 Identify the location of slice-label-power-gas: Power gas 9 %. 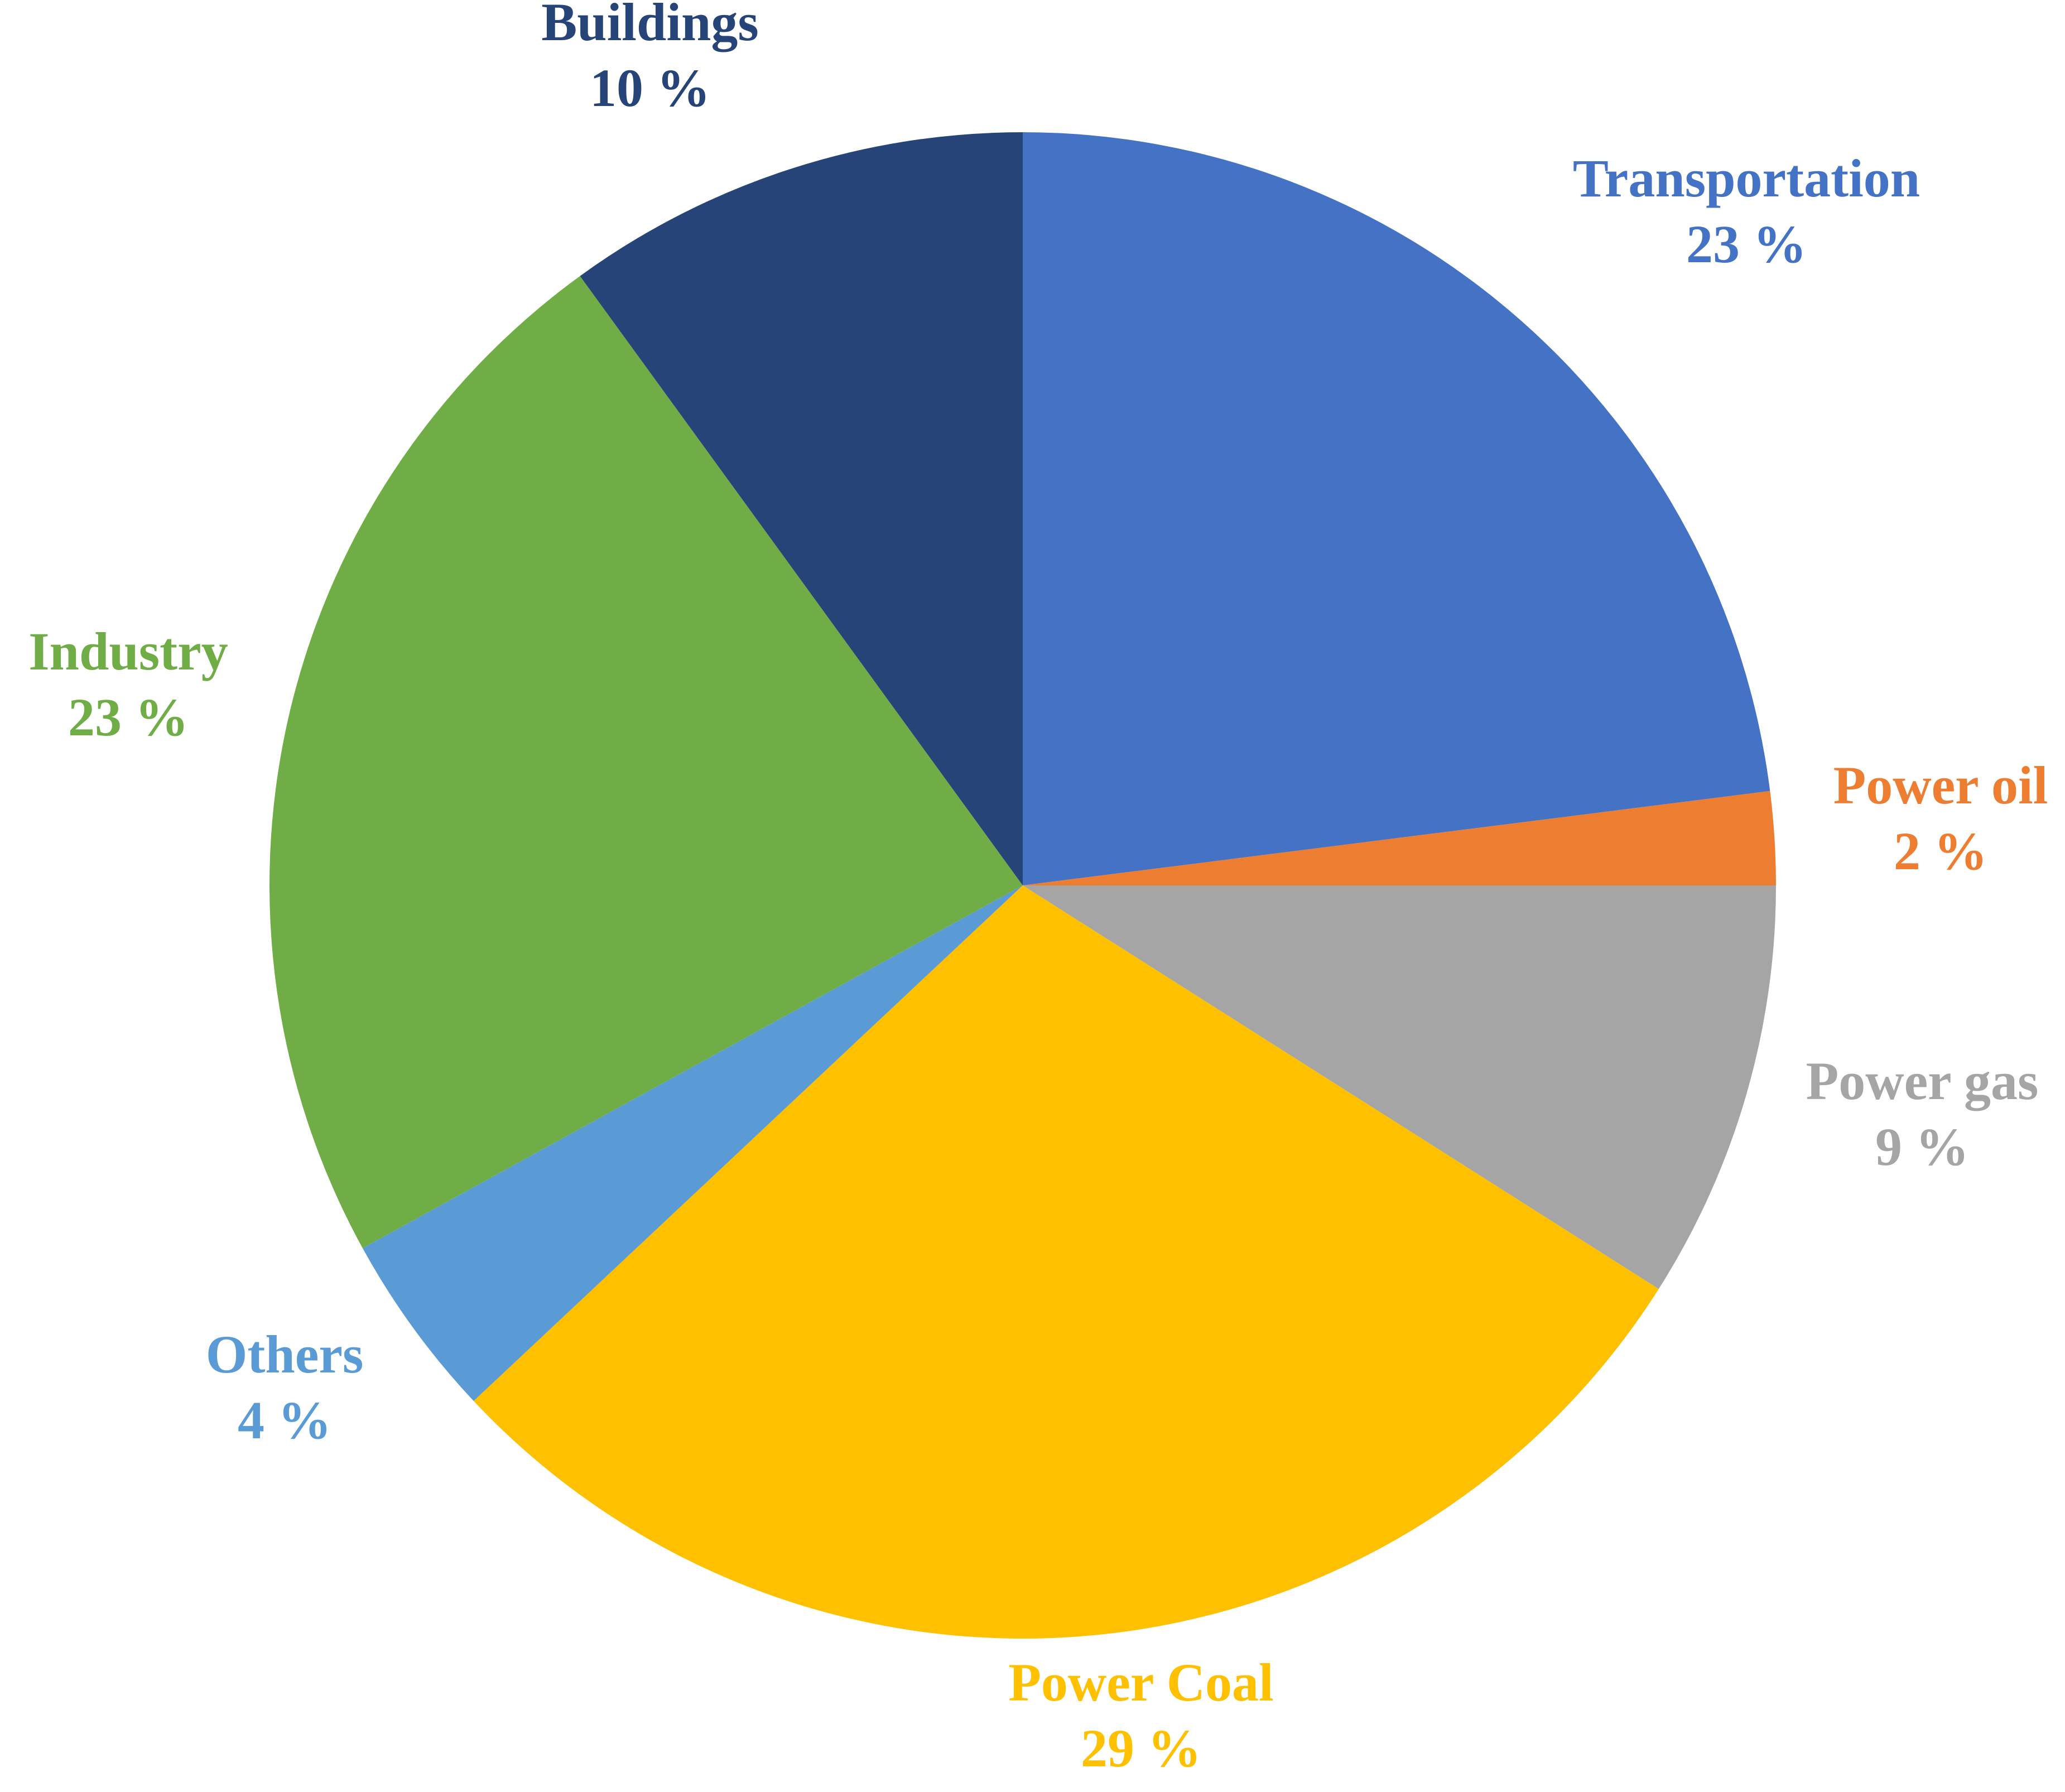
(1922, 1114).